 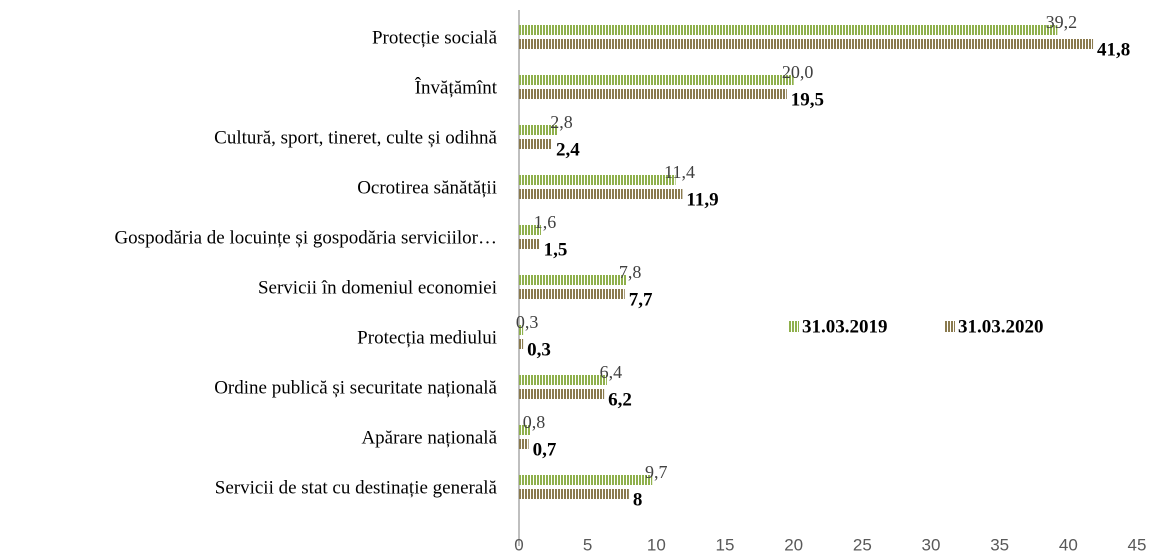 I want to click on data-label: 1,6, so click(x=545, y=222).